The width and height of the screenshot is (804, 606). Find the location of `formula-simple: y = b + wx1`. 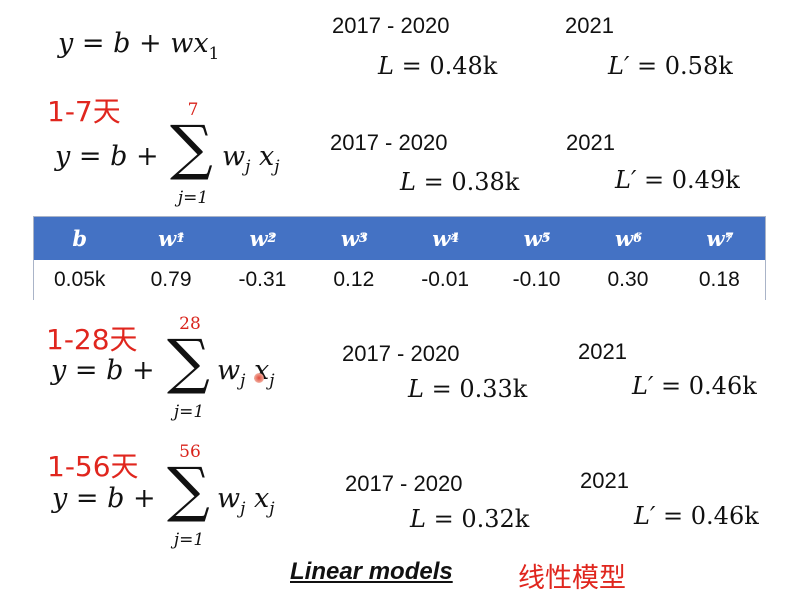

formula-simple: y = b + wx1 is located at coordinates (139, 46).